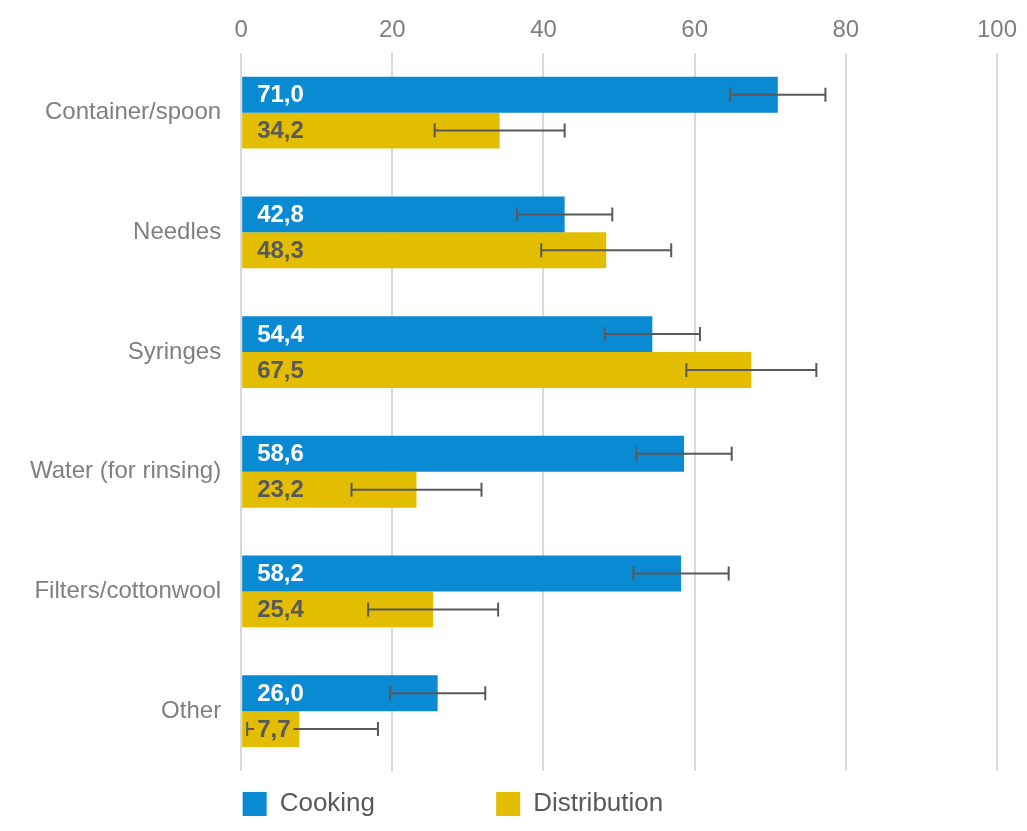 This screenshot has height=831, width=1027. What do you see at coordinates (280, 573) in the screenshot?
I see `data-label: 58,2` at bounding box center [280, 573].